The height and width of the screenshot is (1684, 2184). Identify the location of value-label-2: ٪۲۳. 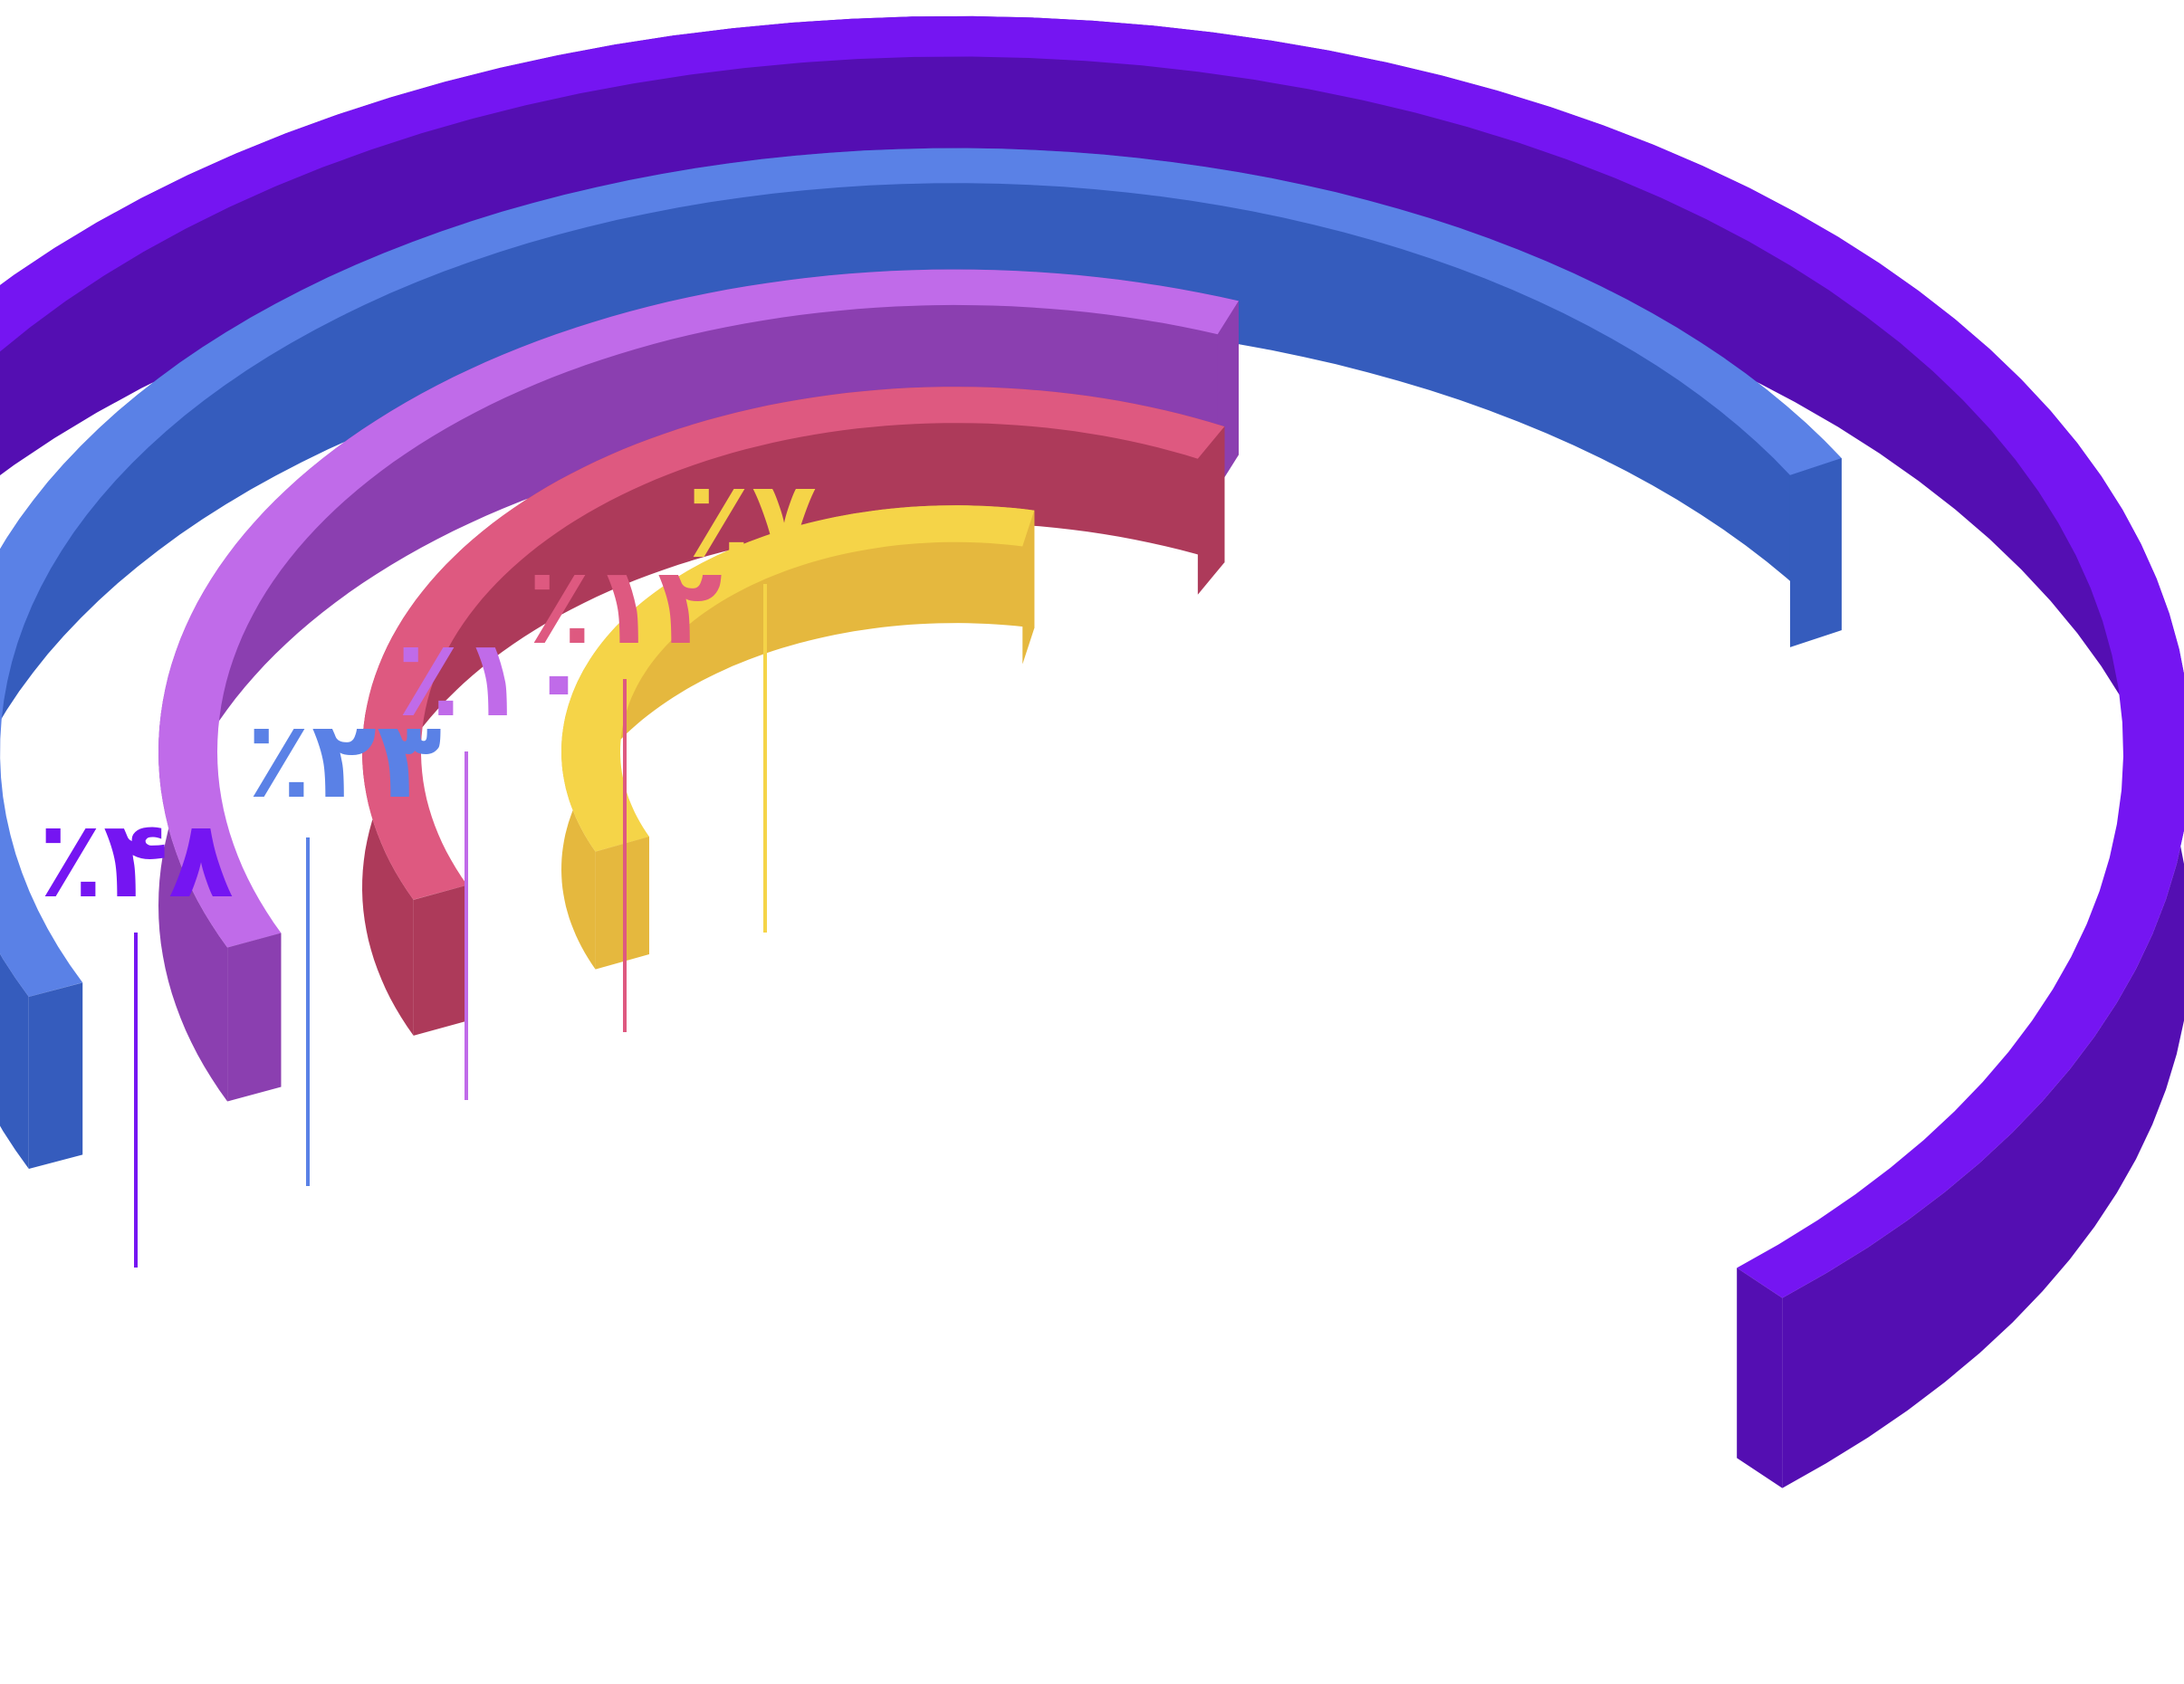
(344, 759).